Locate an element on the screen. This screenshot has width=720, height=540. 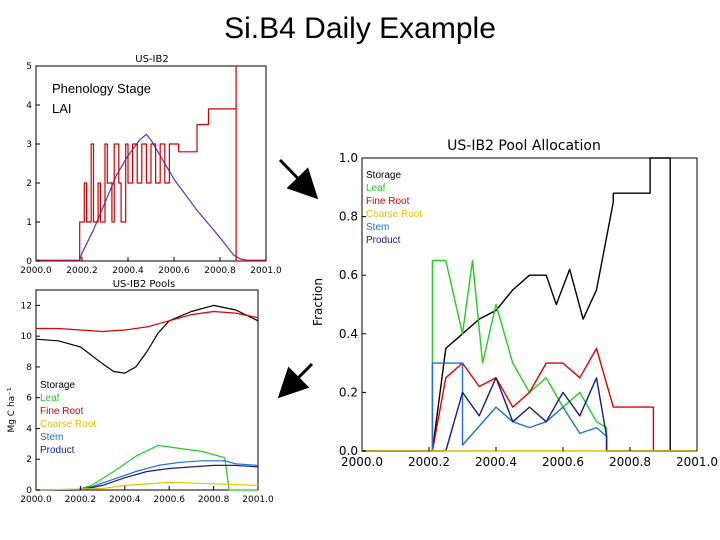
lai-y-tick-label: 3 is located at coordinates (29, 145).